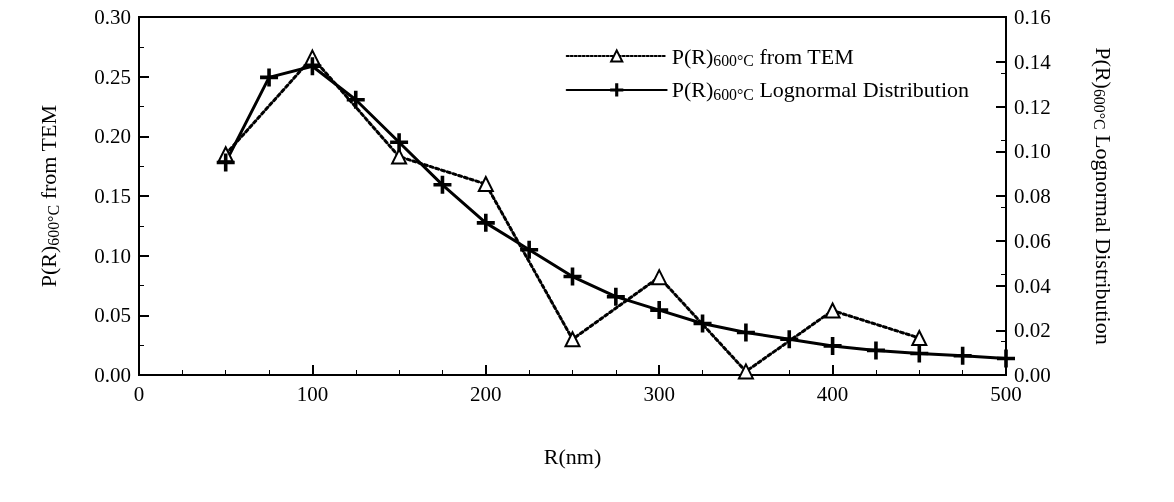 The image size is (1174, 502). What do you see at coordinates (1032, 240) in the screenshot?
I see `y2-tick-label: 0.06` at bounding box center [1032, 240].